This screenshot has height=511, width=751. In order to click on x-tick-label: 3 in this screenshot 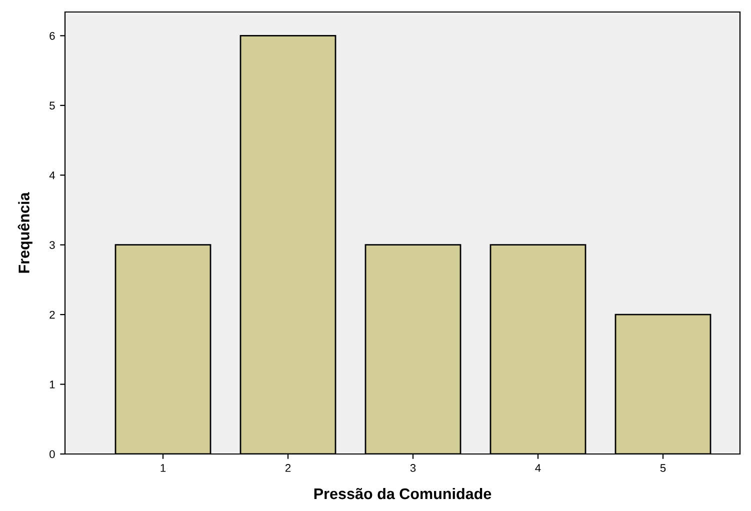, I will do `click(413, 468)`.